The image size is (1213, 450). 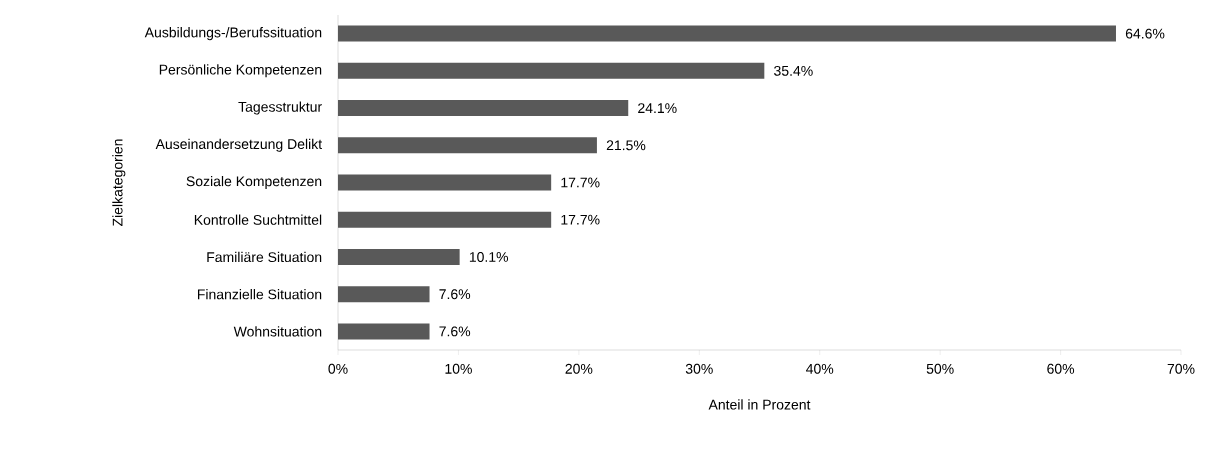 What do you see at coordinates (1181, 368) in the screenshot?
I see `x-tick-label: 70%` at bounding box center [1181, 368].